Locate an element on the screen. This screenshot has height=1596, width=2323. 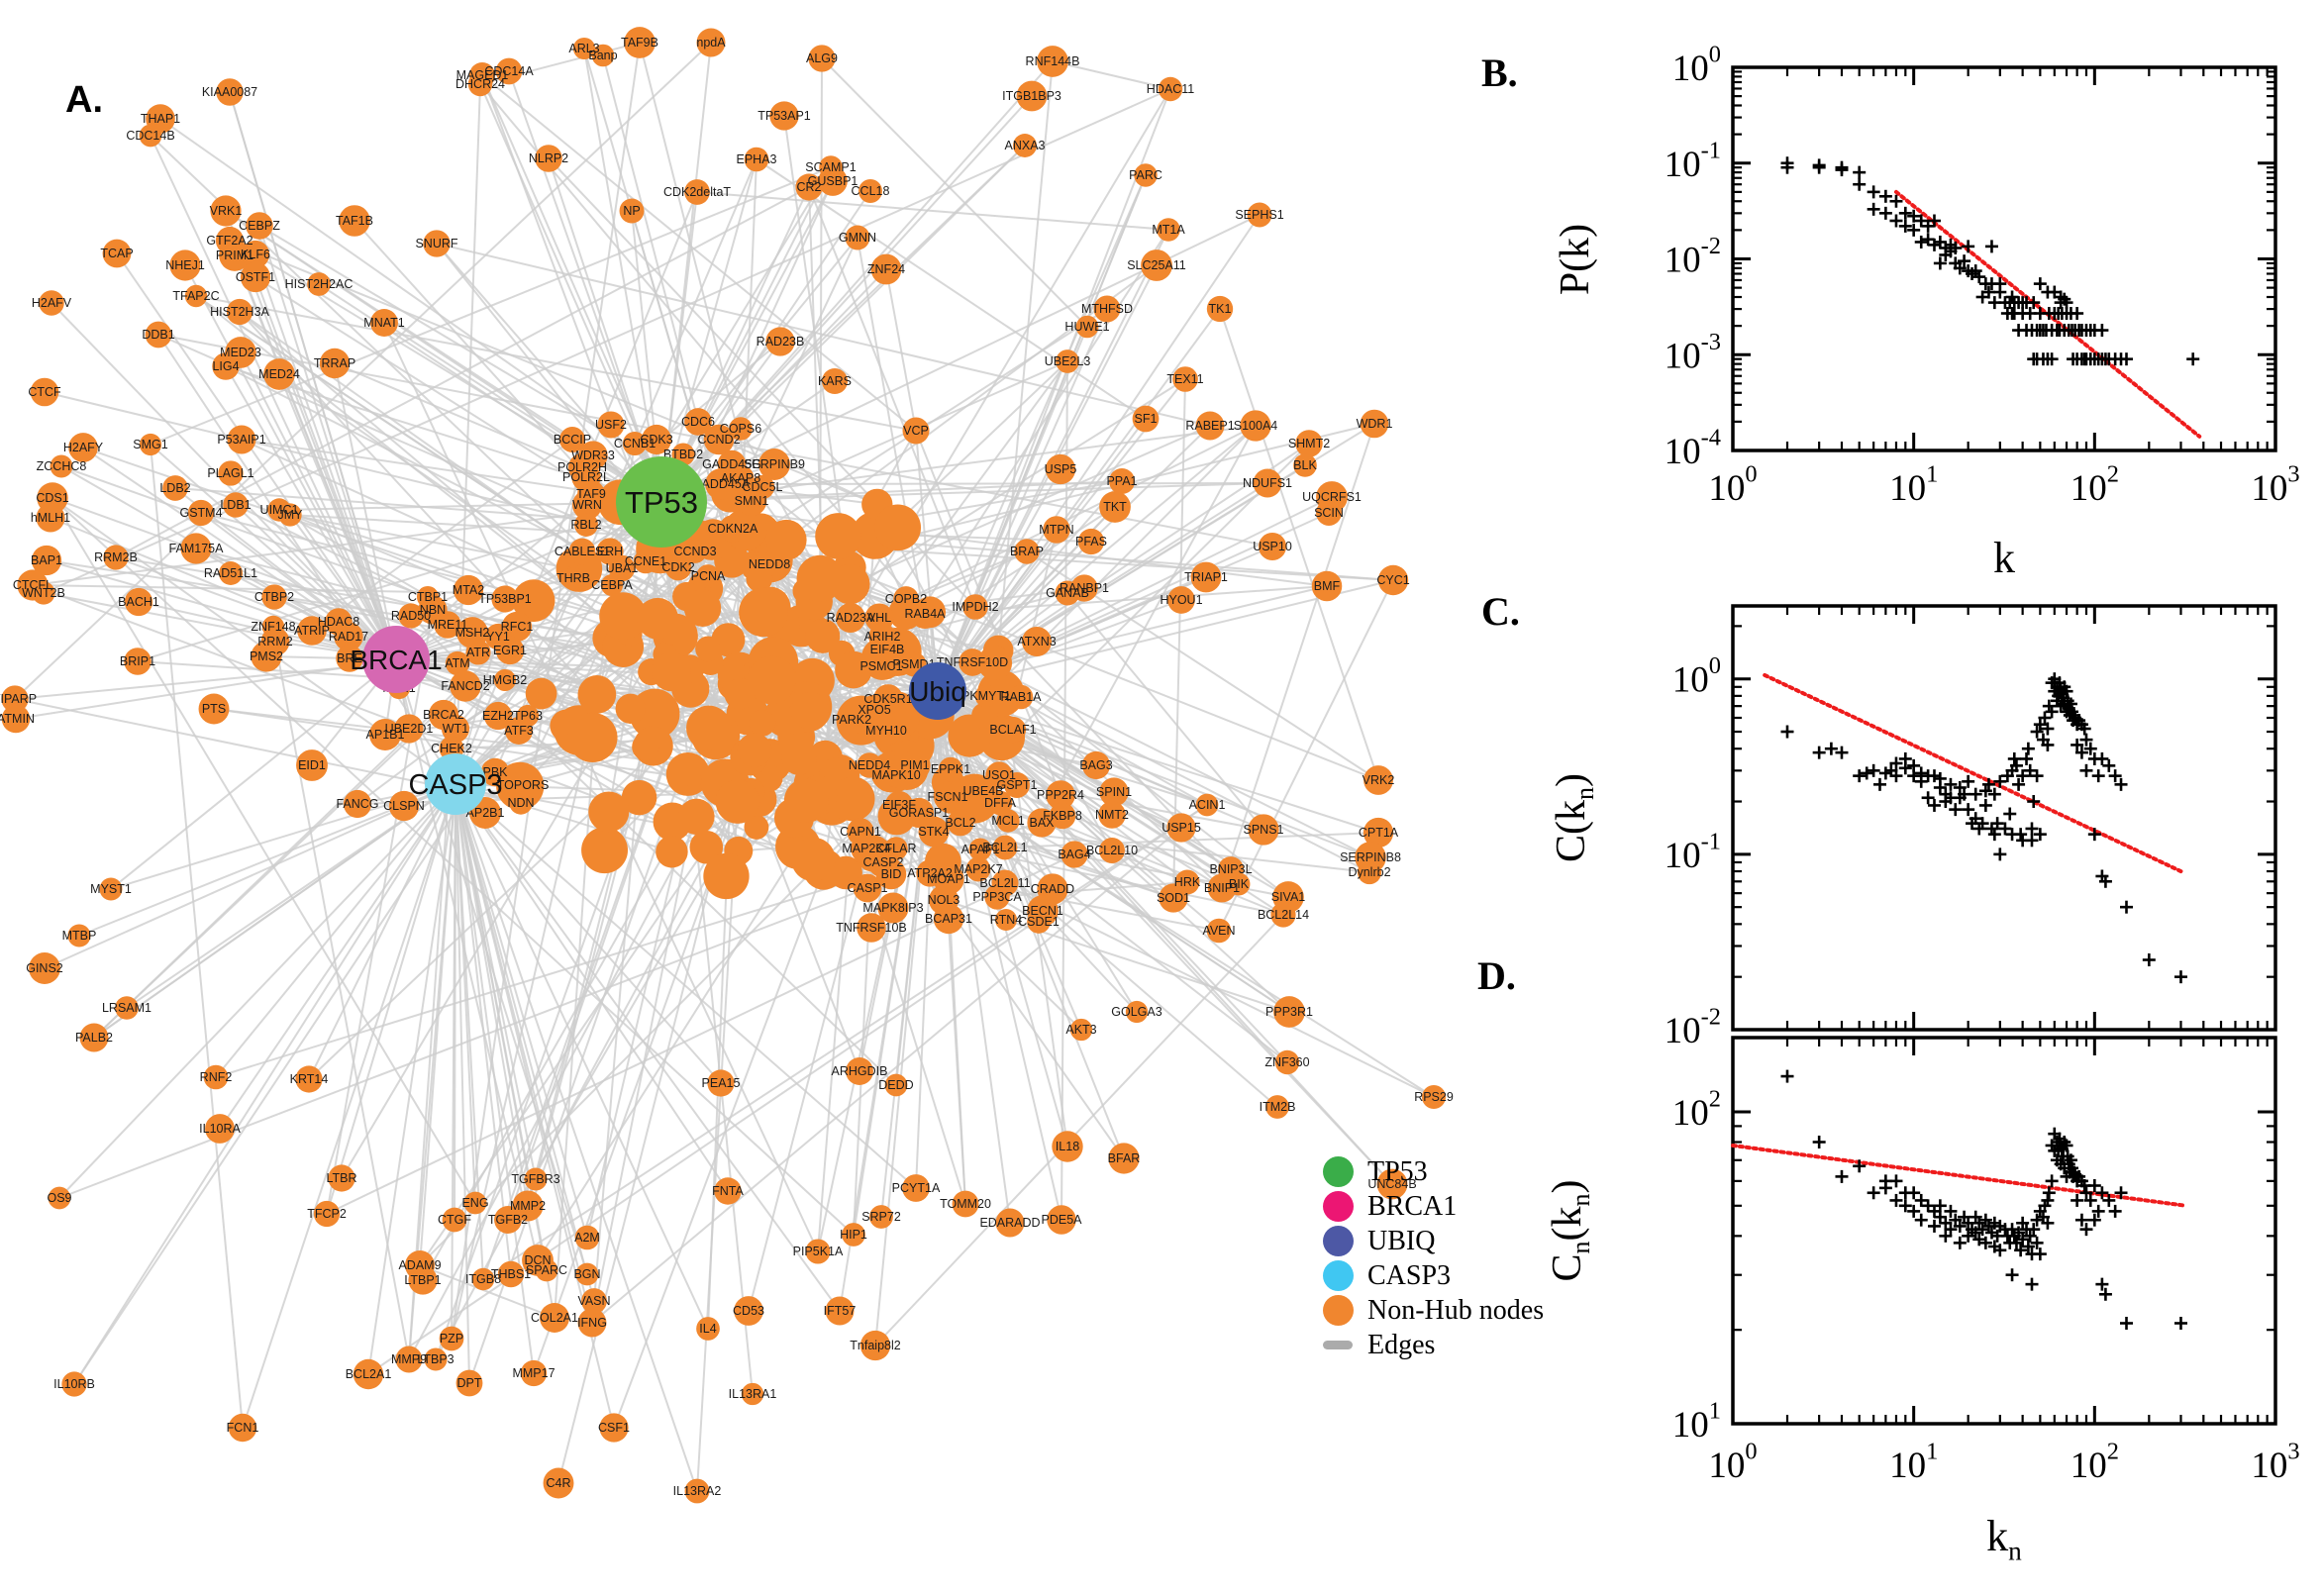
network-node-label: NEDD8 is located at coordinates (769, 564).